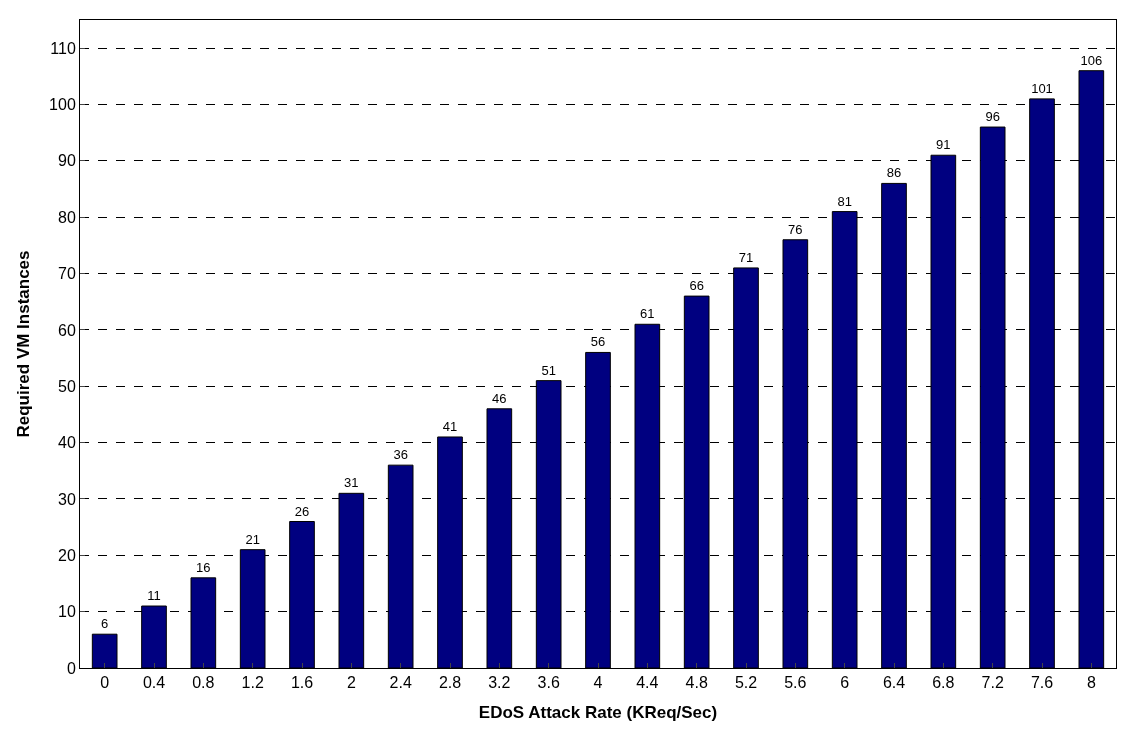 The height and width of the screenshot is (738, 1136). Describe the element at coordinates (67, 499) in the screenshot. I see `y-tick-label: 30` at that location.